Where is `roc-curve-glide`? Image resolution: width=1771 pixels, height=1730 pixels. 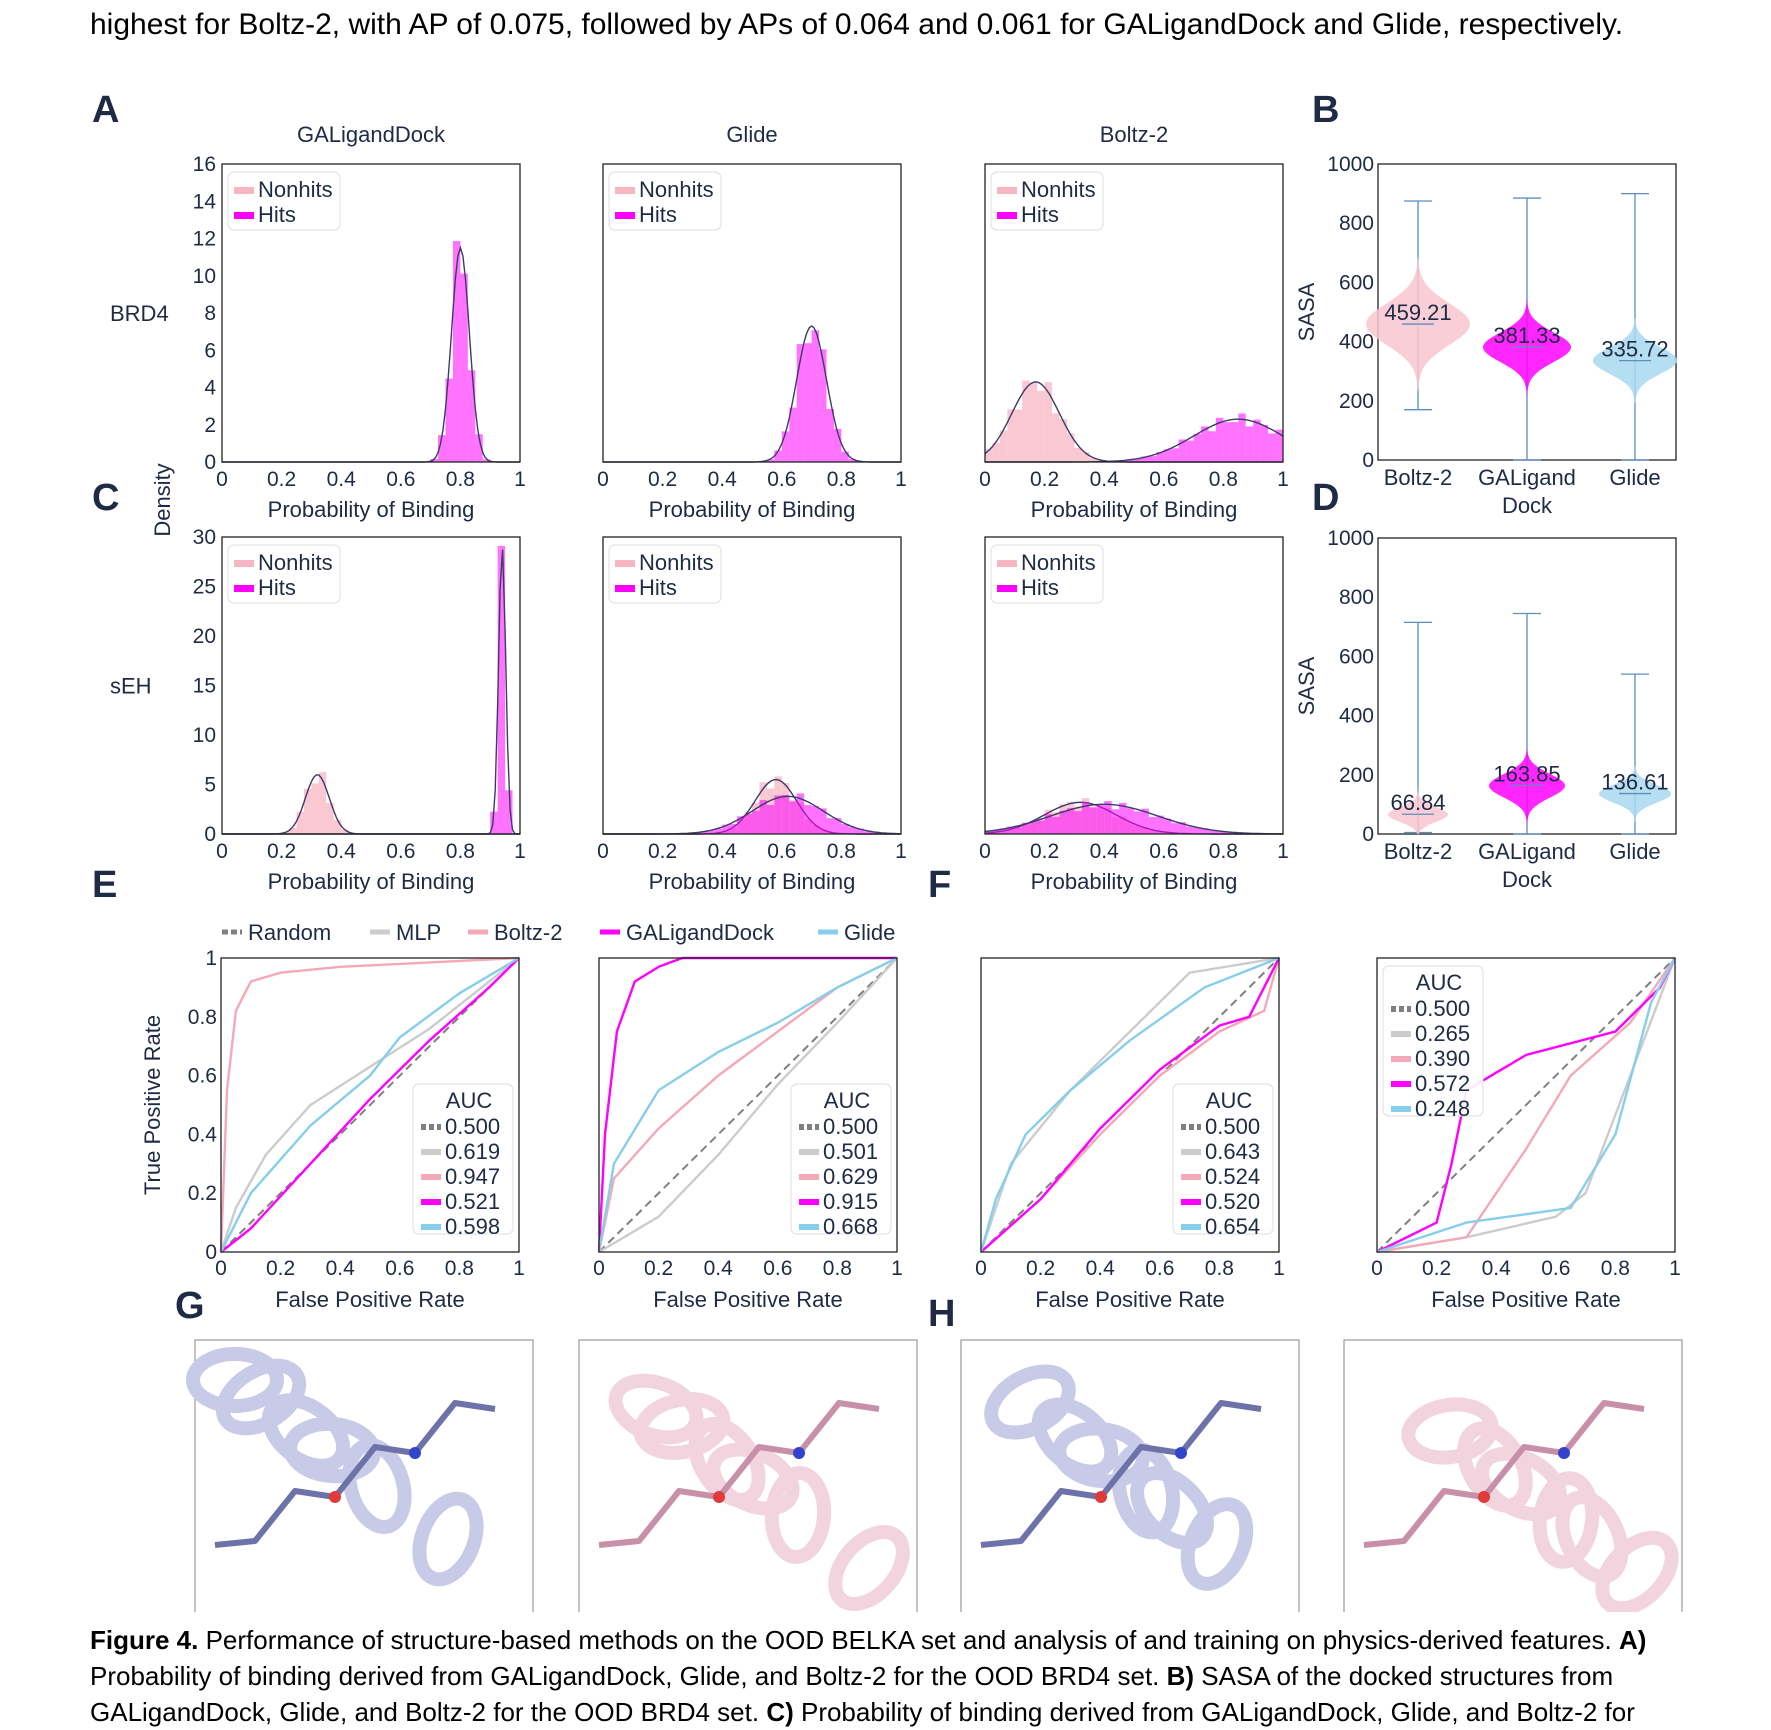 roc-curve-glide is located at coordinates (1129, 1104).